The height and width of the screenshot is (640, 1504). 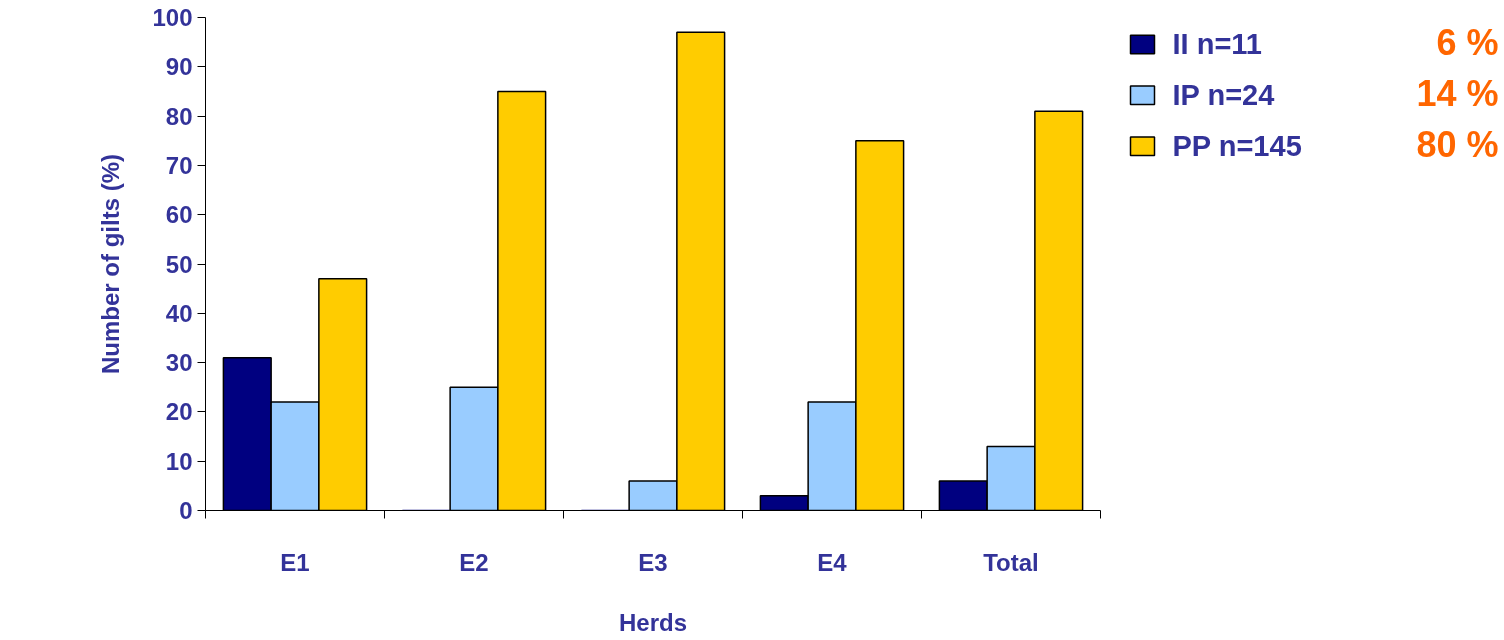 What do you see at coordinates (179, 461) in the screenshot?
I see `y-tick-label: 10` at bounding box center [179, 461].